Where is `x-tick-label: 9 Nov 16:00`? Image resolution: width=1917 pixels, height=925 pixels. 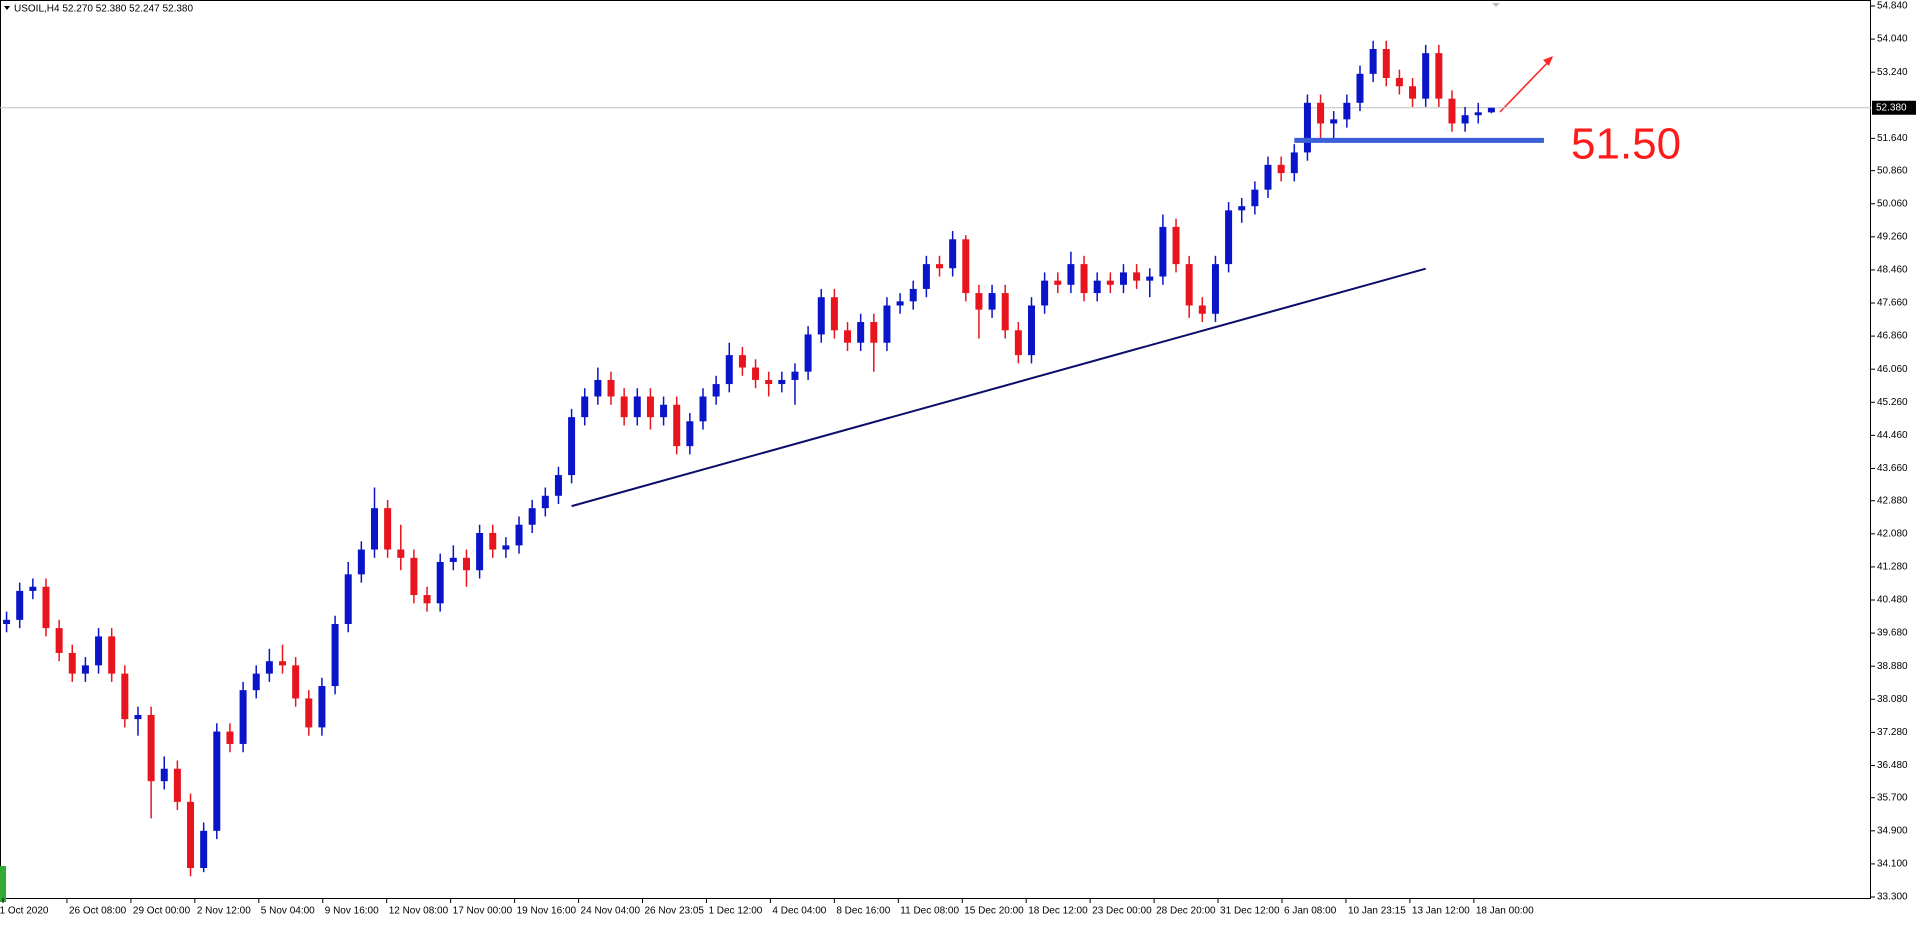
x-tick-label: 9 Nov 16:00 is located at coordinates (352, 911).